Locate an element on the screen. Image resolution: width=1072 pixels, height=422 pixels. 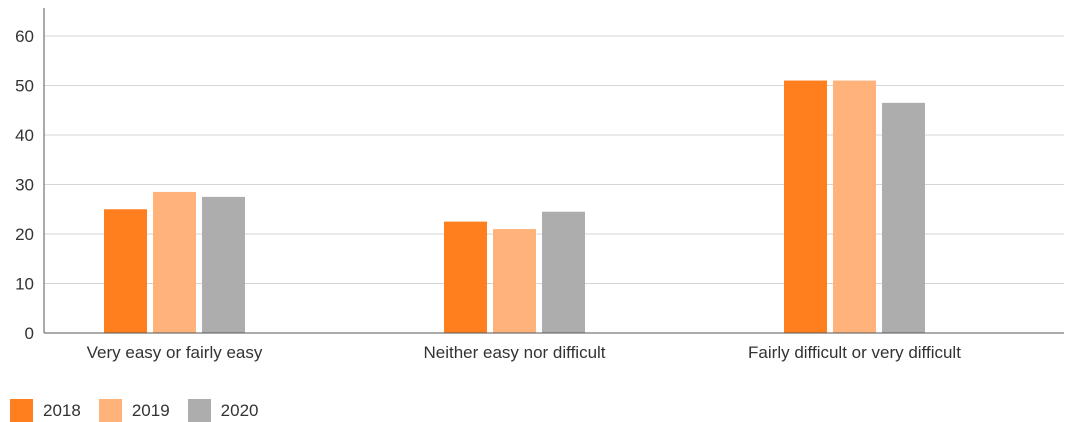
legend-label: 2019 is located at coordinates (150, 410).